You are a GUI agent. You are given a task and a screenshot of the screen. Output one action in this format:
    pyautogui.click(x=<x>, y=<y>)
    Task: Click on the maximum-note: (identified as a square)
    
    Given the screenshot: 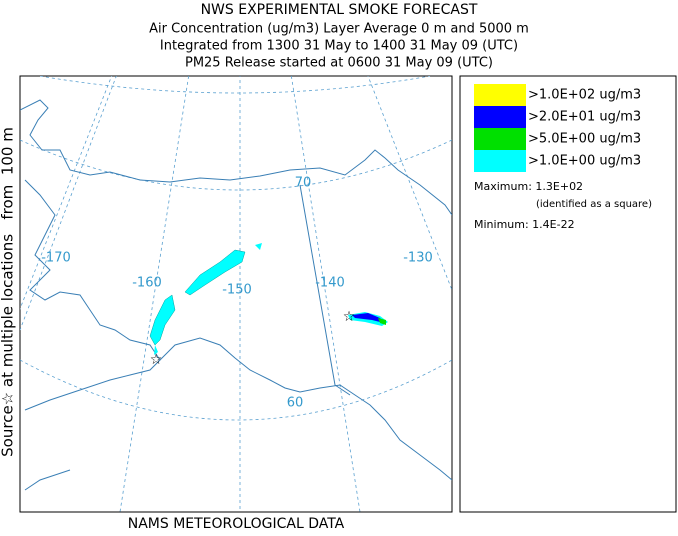 What is the action you would take?
    pyautogui.click(x=594, y=204)
    